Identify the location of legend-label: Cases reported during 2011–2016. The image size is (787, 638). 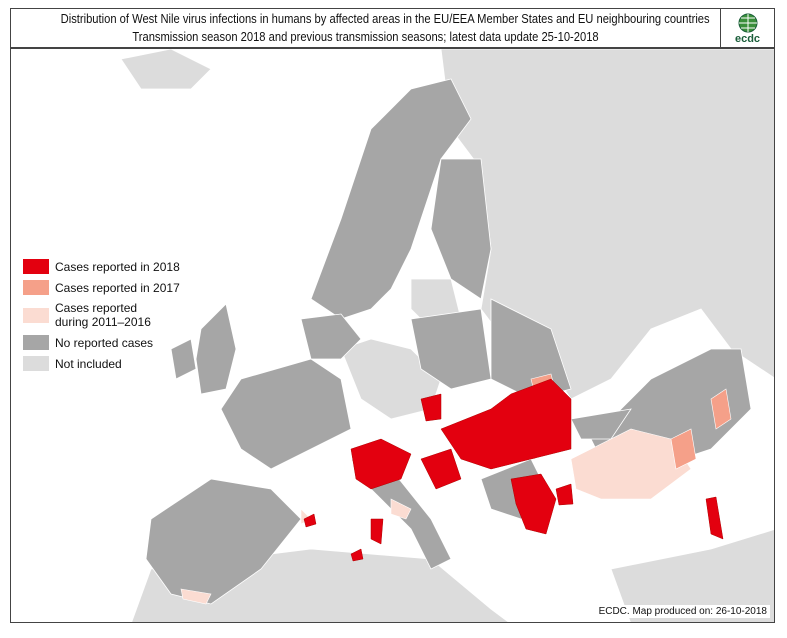
(103, 315).